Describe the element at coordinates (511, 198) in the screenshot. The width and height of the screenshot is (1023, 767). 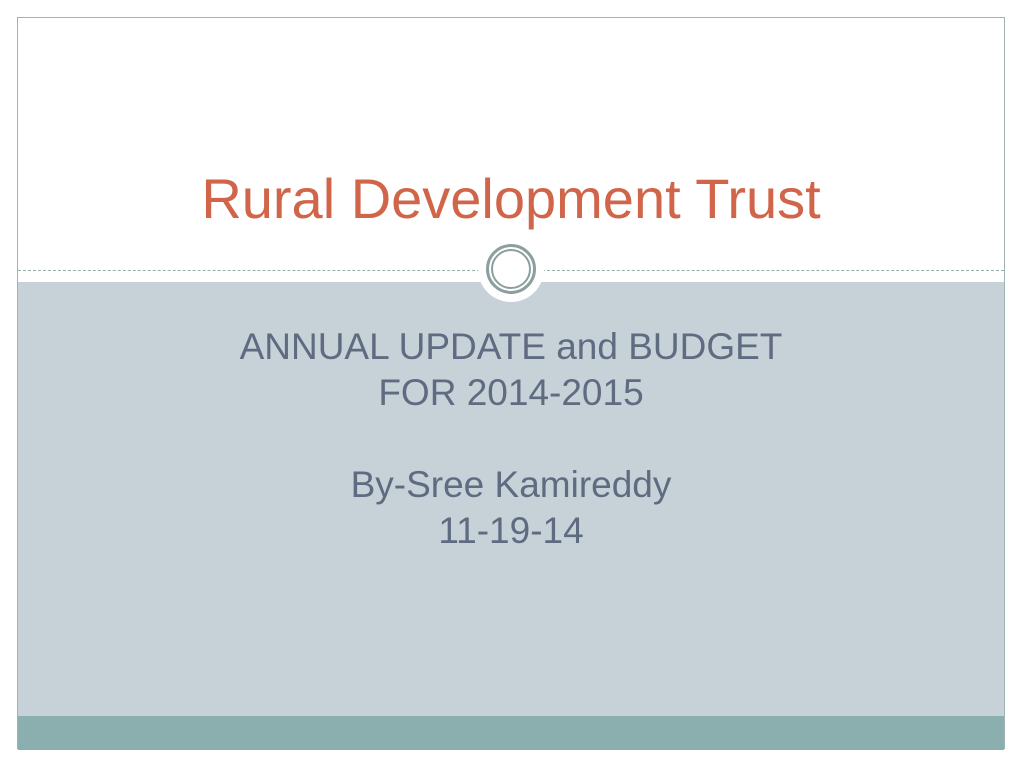
I see `slide-title: Rural Development Trust` at that location.